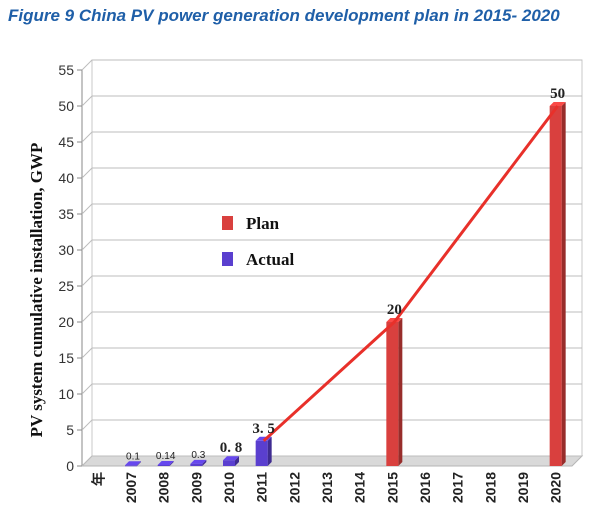 The image size is (608, 525). What do you see at coordinates (70, 268) in the screenshot?
I see `y-axis-ticks: 0 5 10 15 20 25 30 35 40 45 50 55` at bounding box center [70, 268].